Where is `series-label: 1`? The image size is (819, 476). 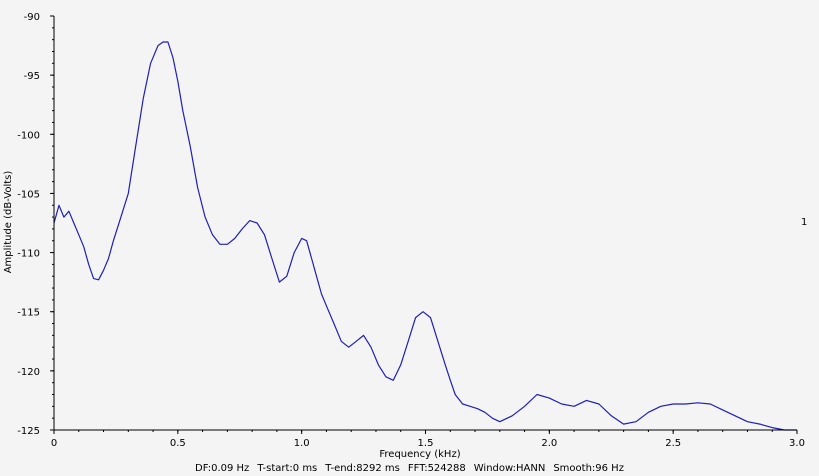 series-label: 1 is located at coordinates (804, 222).